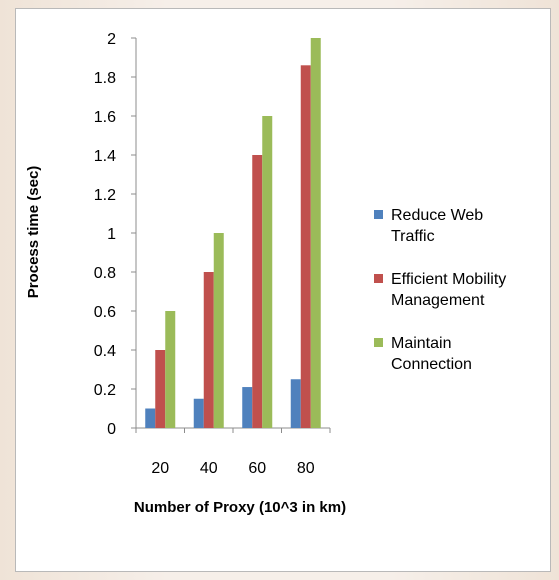 Image resolution: width=559 pixels, height=580 pixels. What do you see at coordinates (105, 390) in the screenshot?
I see `y-tick-label: 0.2` at bounding box center [105, 390].